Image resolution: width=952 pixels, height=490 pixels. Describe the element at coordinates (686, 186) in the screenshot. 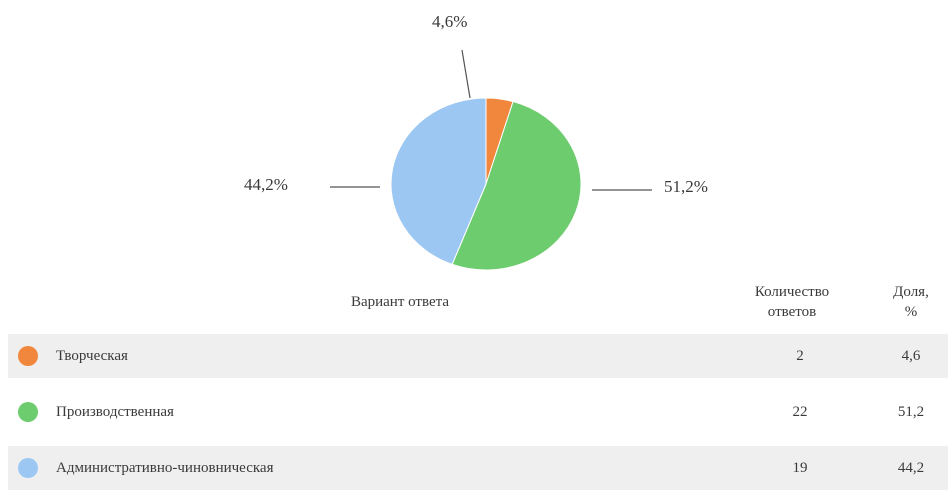

I see `slice-label-production: 51,2%` at that location.